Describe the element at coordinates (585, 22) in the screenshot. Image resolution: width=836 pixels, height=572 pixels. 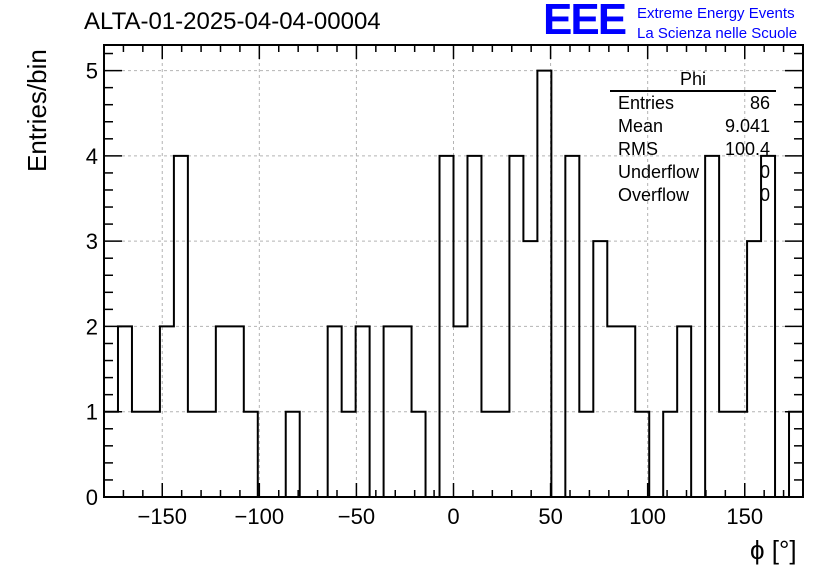
I see `eee-logo: EEE` at that location.